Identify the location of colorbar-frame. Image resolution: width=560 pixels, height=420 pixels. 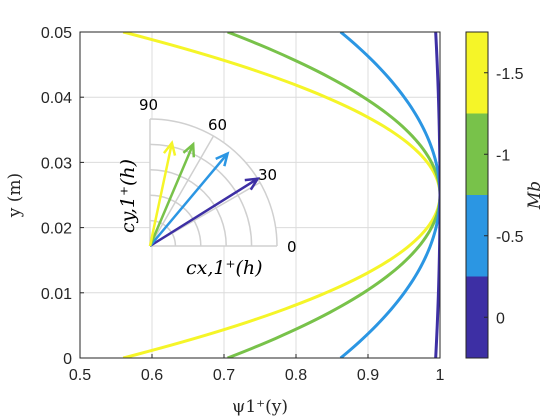
(477, 195).